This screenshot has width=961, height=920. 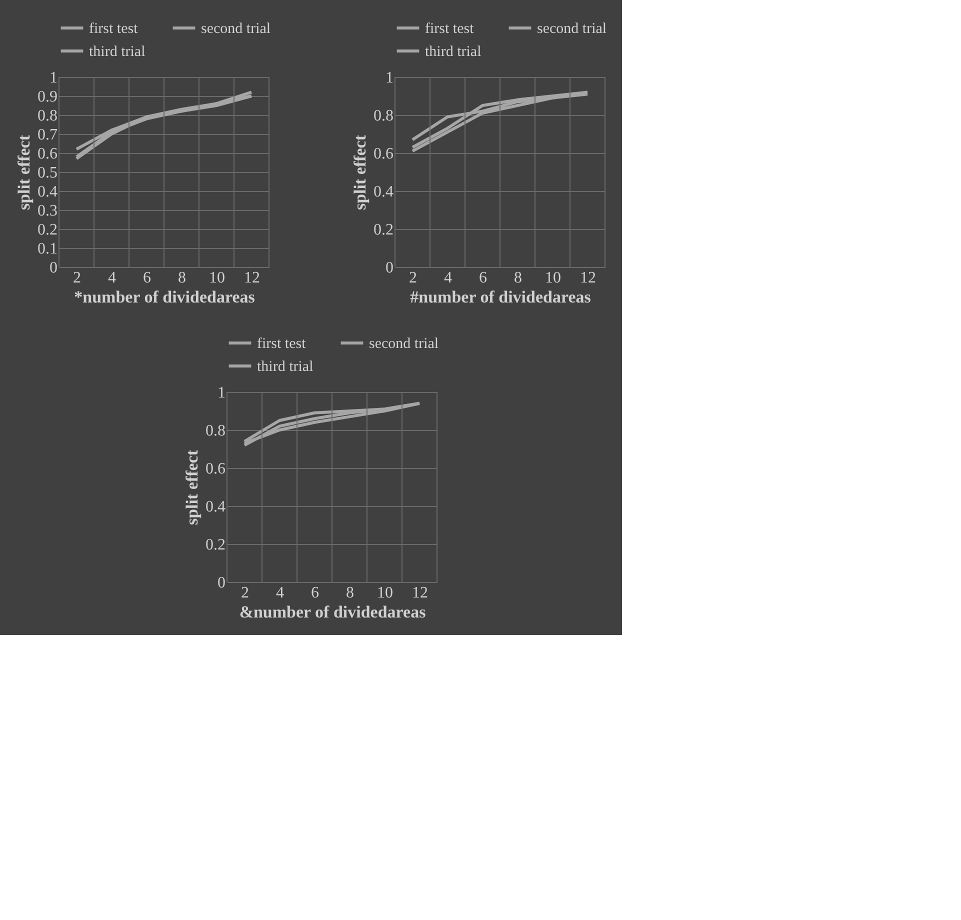 What do you see at coordinates (501, 297) in the screenshot?
I see `x-axis-title: #number of dividedareas` at bounding box center [501, 297].